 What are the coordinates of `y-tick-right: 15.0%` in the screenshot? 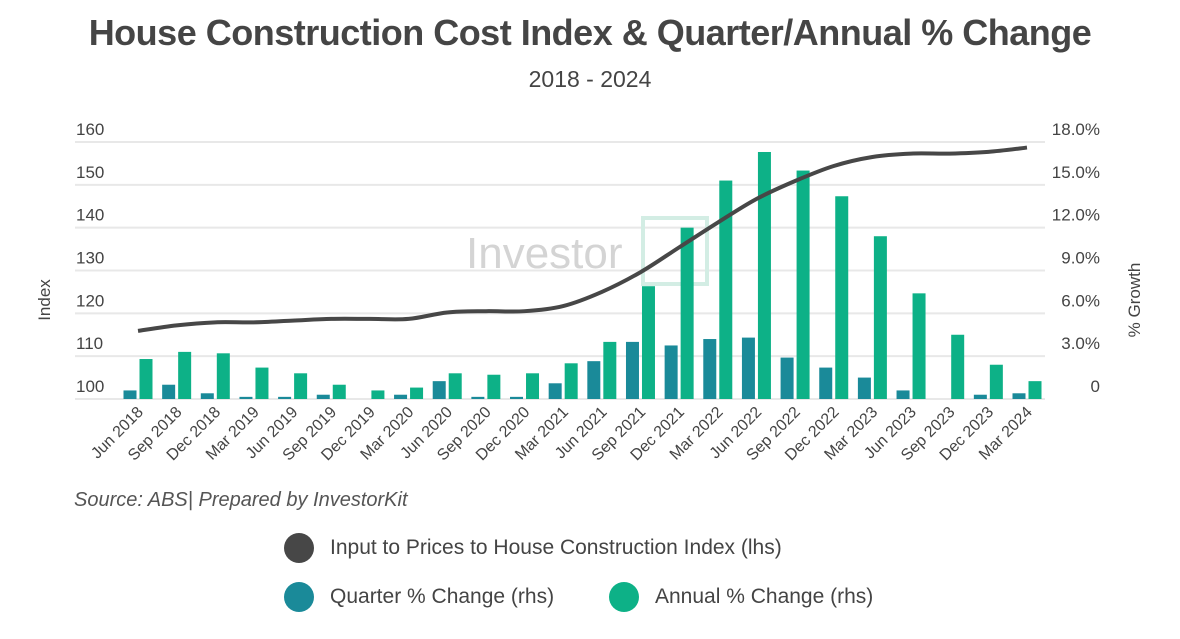 It's located at (1076, 172).